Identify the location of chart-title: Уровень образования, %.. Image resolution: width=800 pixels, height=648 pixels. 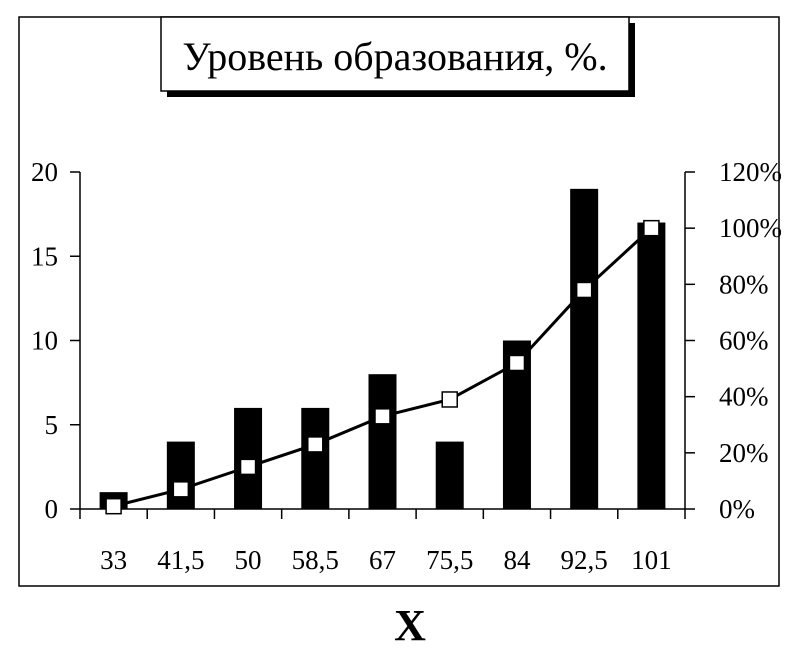
(394, 56).